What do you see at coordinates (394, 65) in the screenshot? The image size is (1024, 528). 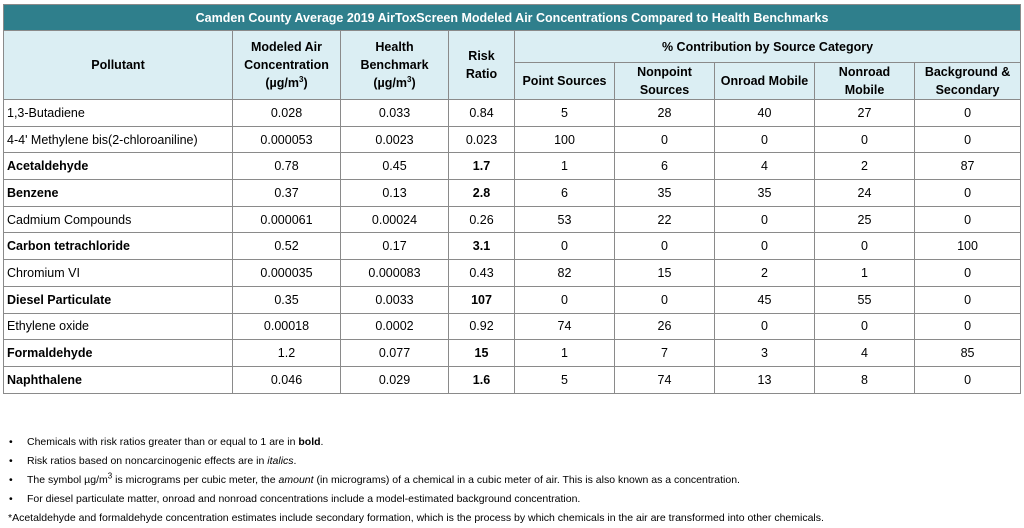 I see `header-health-benchmark: Health Benchmark (µg/m3)` at bounding box center [394, 65].